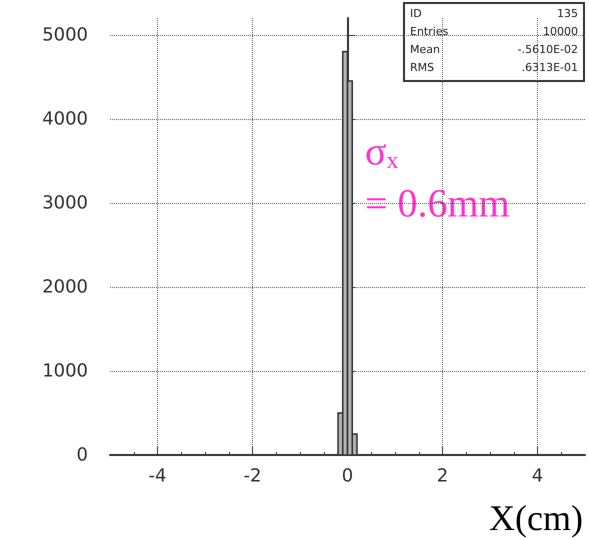 This screenshot has height=540, width=589. Describe the element at coordinates (65, 287) in the screenshot. I see `y-tick-label: 2000` at that location.